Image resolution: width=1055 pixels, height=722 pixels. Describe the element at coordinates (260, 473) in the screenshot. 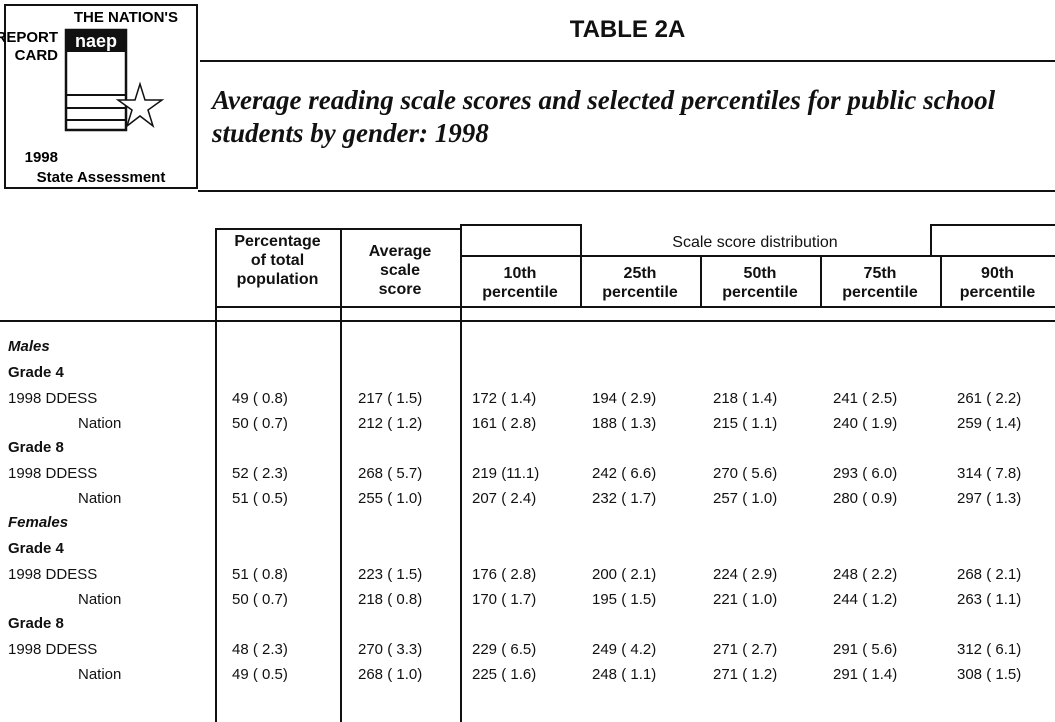

I see `table-cell: 52 ( 2.3)` at that location.